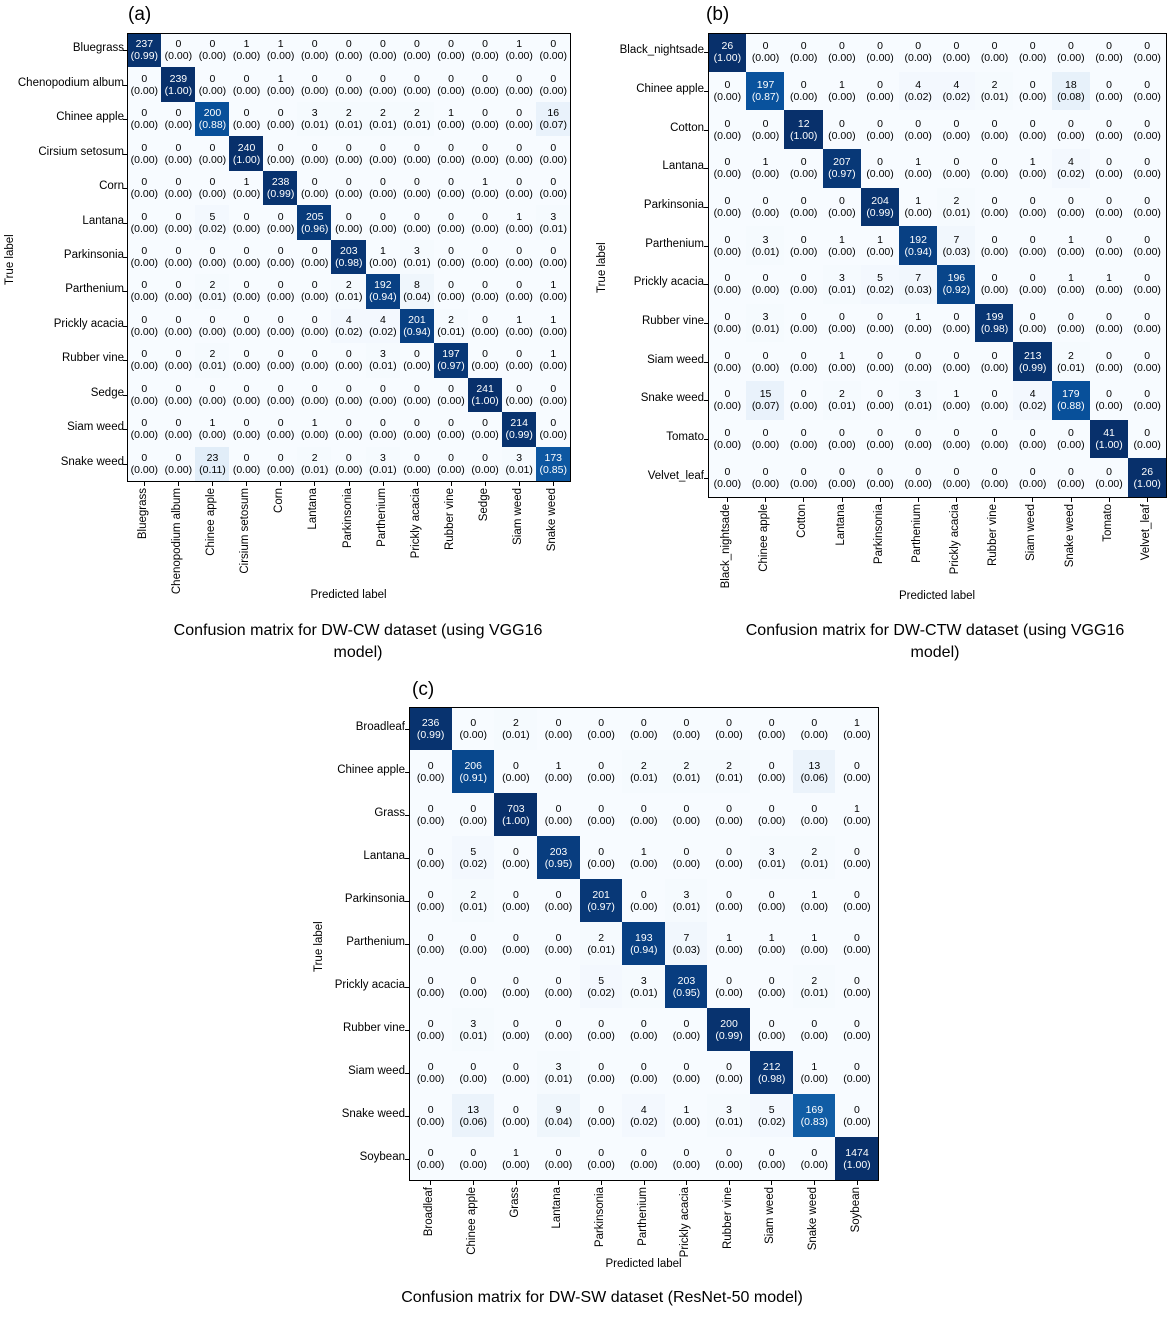 Image resolution: width=1169 pixels, height=1337 pixels. What do you see at coordinates (880, 285) in the screenshot?
I see `matrix-cell: 5 (0.02)` at bounding box center [880, 285].